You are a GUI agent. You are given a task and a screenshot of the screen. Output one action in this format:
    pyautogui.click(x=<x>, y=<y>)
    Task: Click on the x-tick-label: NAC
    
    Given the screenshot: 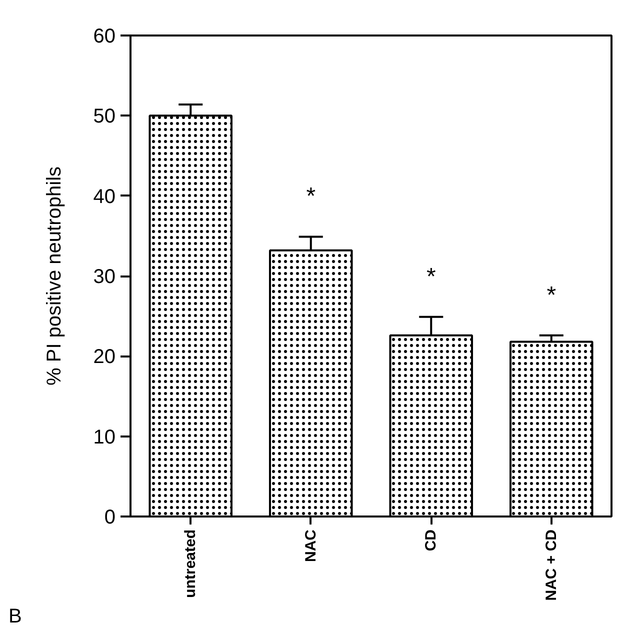 What is the action you would take?
    pyautogui.click(x=311, y=545)
    